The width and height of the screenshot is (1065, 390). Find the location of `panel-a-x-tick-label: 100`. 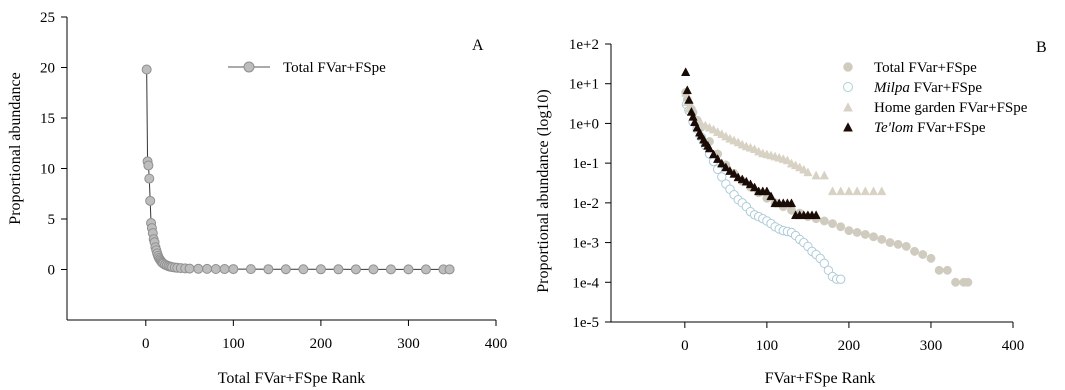

panel-a-x-tick-label: 100 is located at coordinates (233, 344).